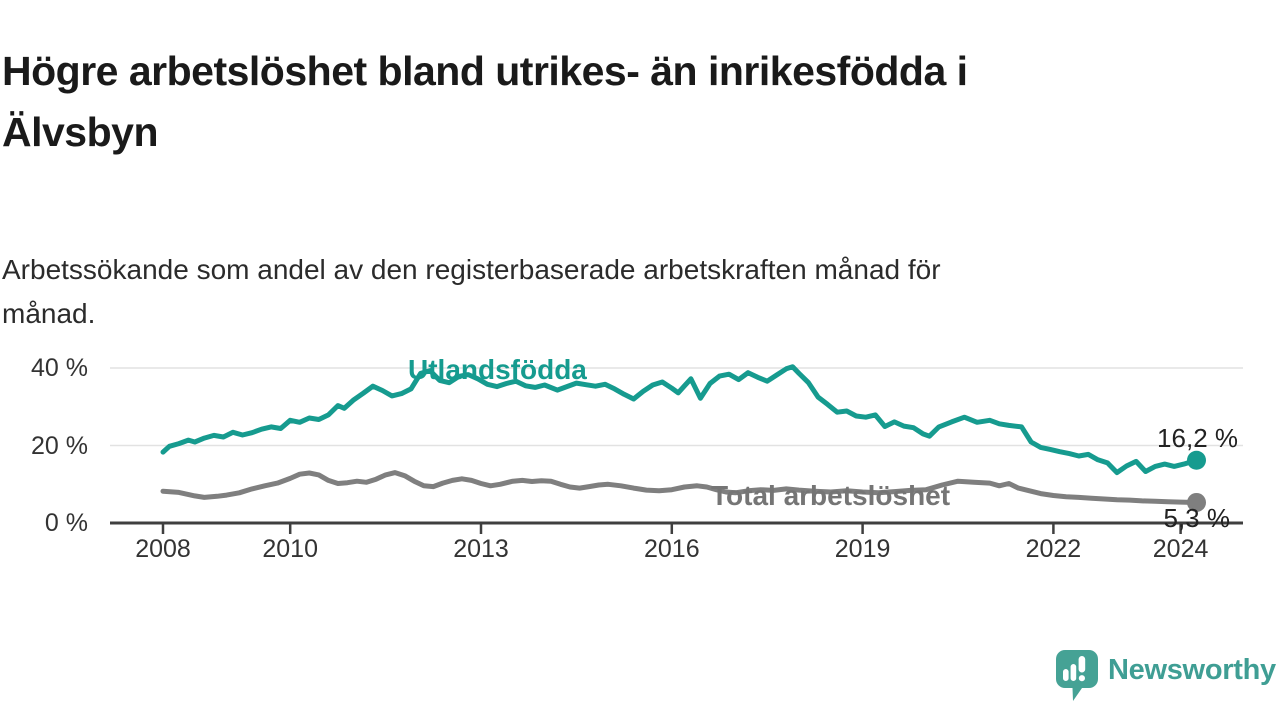  What do you see at coordinates (481, 549) in the screenshot?
I see `x-axis-label-2013: 2013` at bounding box center [481, 549].